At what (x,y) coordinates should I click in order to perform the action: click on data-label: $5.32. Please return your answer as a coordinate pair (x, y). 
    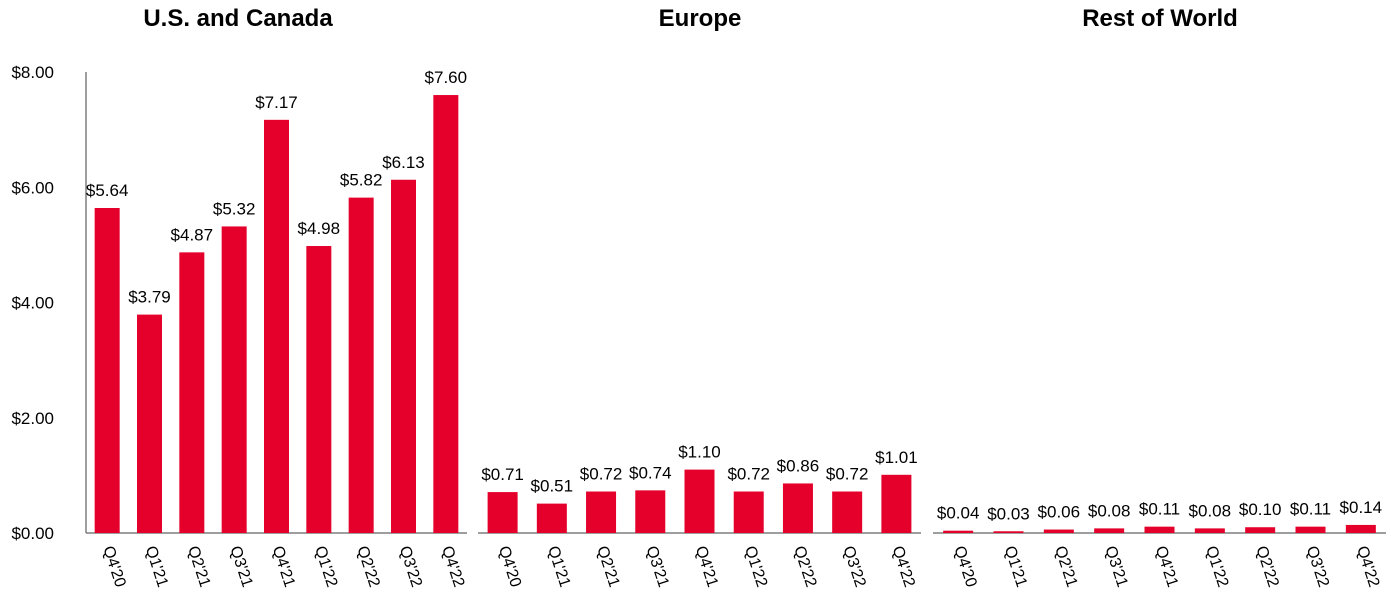
    Looking at the image, I should click on (234, 208).